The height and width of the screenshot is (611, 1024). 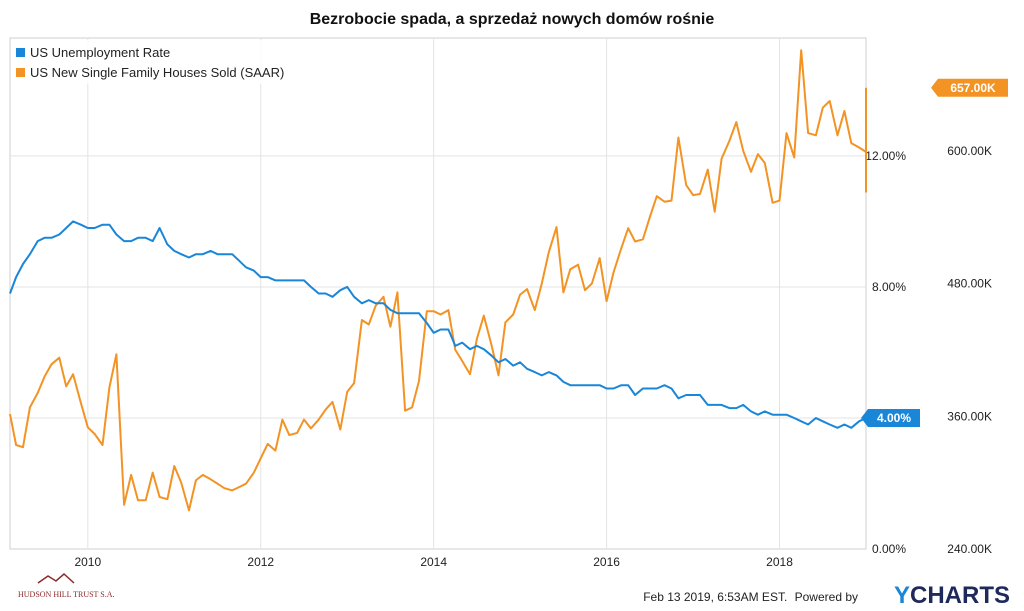 What do you see at coordinates (969, 416) in the screenshot?
I see `right-tick-label: 360.00K` at bounding box center [969, 416].